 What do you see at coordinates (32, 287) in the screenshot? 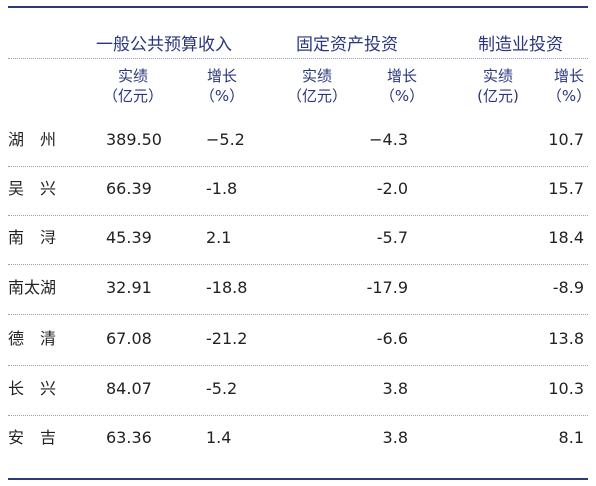
I see `region-name: 南太湖` at bounding box center [32, 287].